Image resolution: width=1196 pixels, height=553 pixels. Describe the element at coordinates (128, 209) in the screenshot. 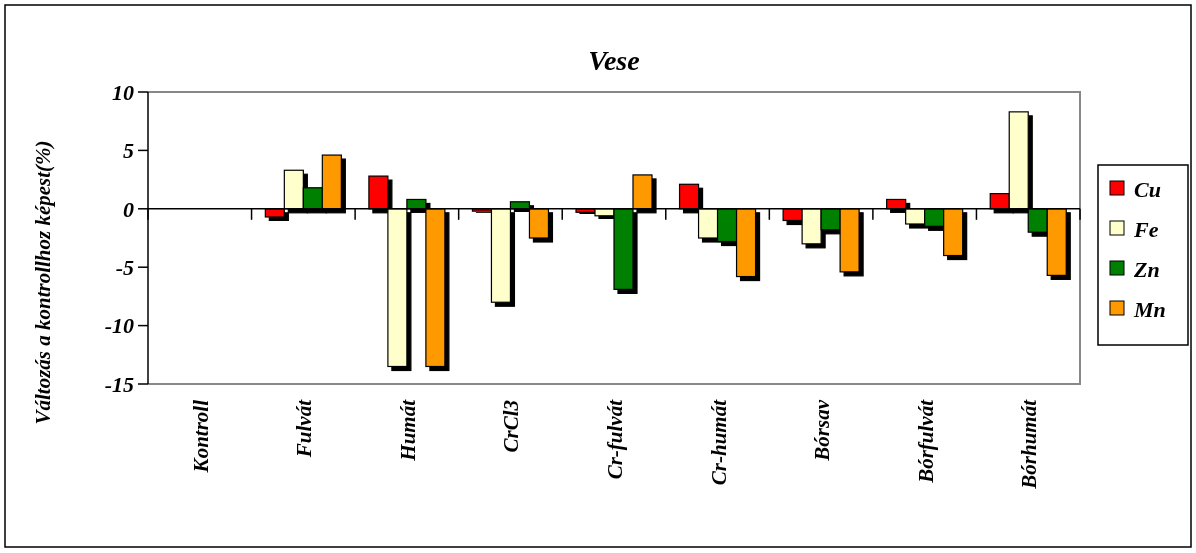

I see `y-tick-label: 0` at that location.